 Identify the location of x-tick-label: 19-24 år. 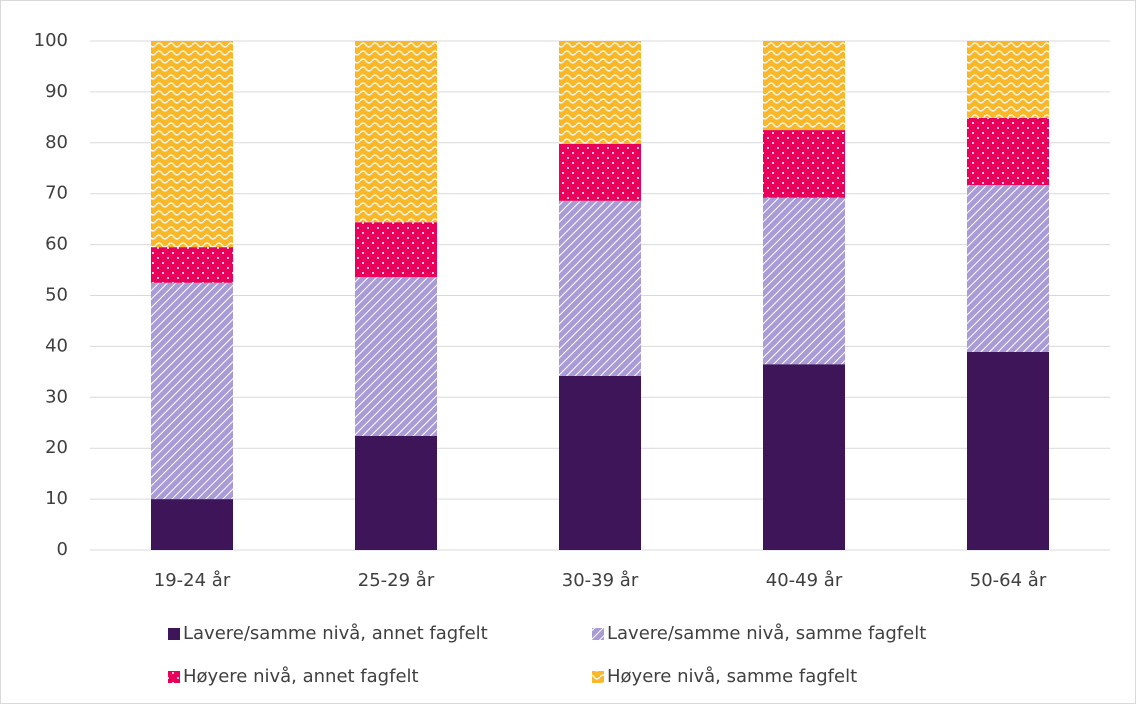
(192, 580).